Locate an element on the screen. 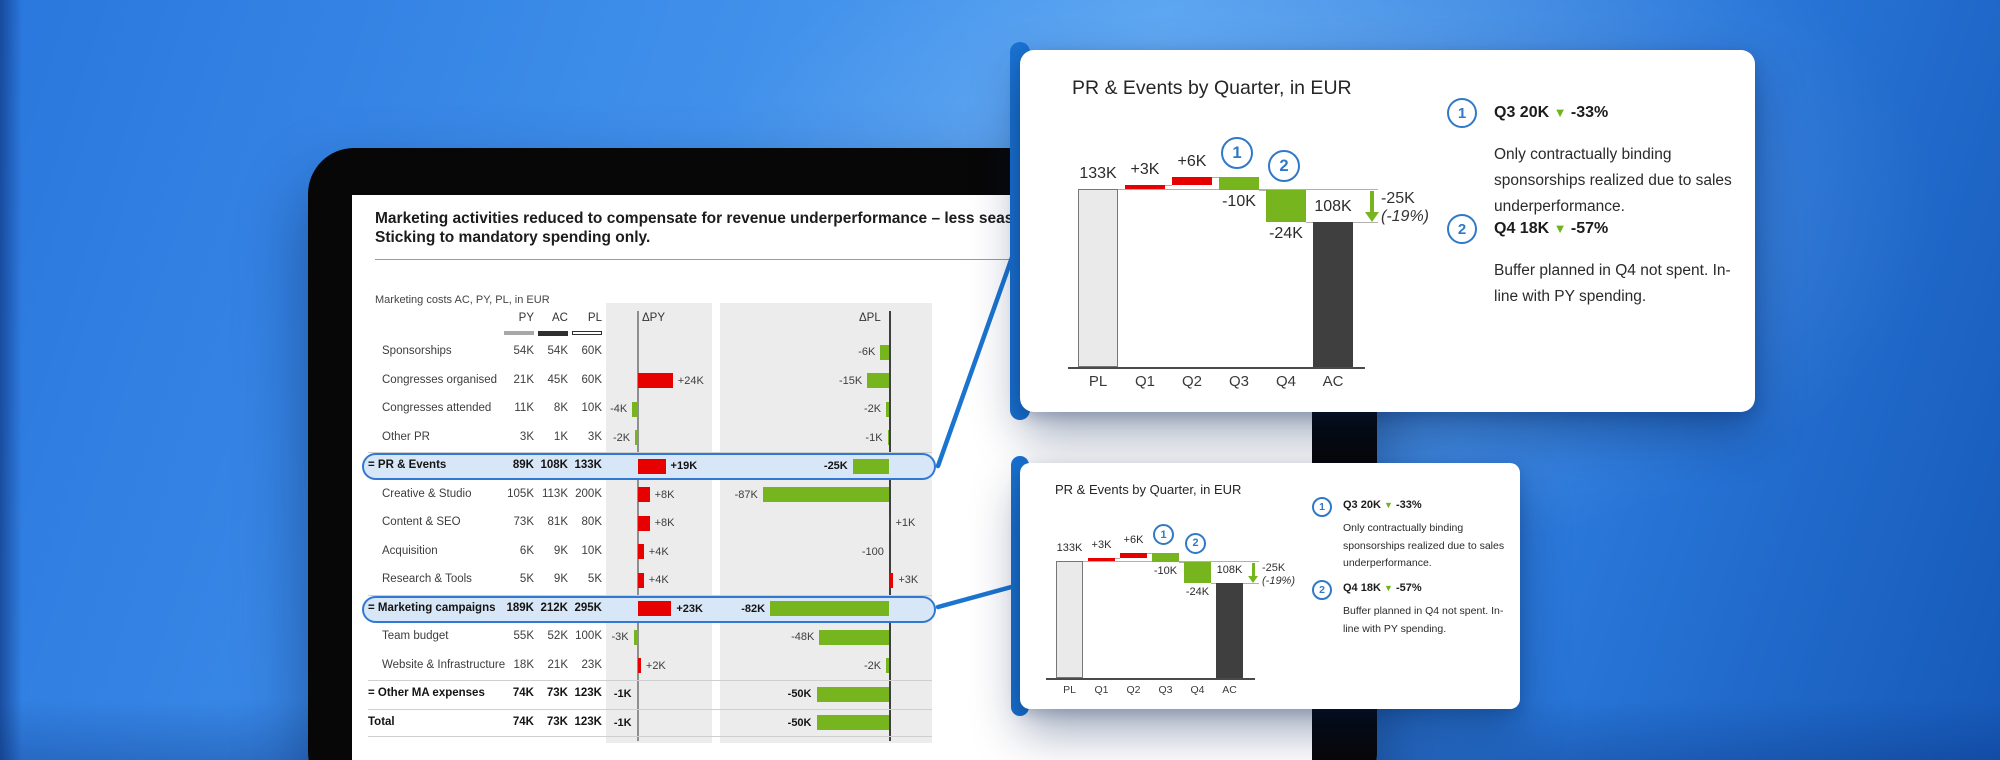  cell-ac: 212K is located at coordinates (554, 607).